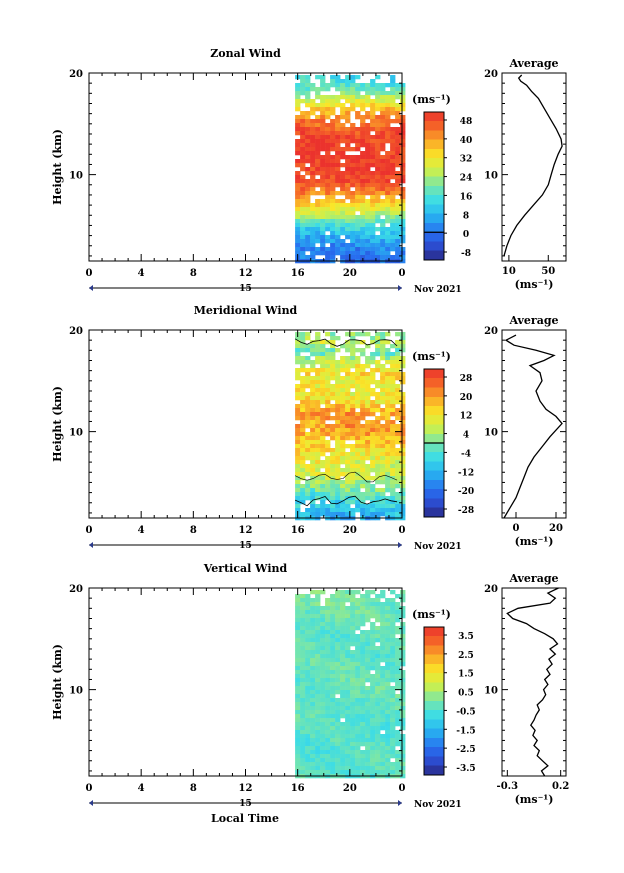 The image size is (624, 873). What do you see at coordinates (466, 160) in the screenshot?
I see `colorbar-tick-label: 32` at bounding box center [466, 160].